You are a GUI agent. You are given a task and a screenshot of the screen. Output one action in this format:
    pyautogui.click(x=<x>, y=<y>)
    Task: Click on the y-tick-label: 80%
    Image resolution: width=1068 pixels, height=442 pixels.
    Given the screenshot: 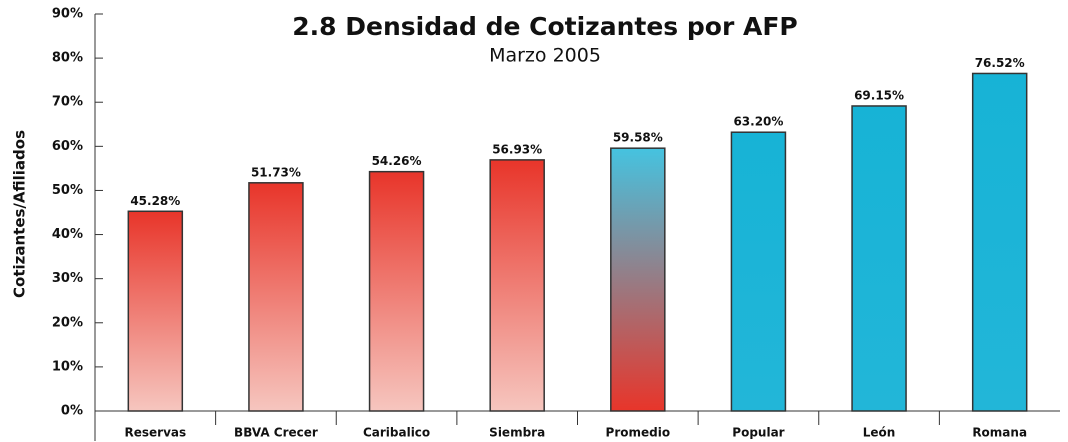 What is the action you would take?
    pyautogui.click(x=67, y=58)
    